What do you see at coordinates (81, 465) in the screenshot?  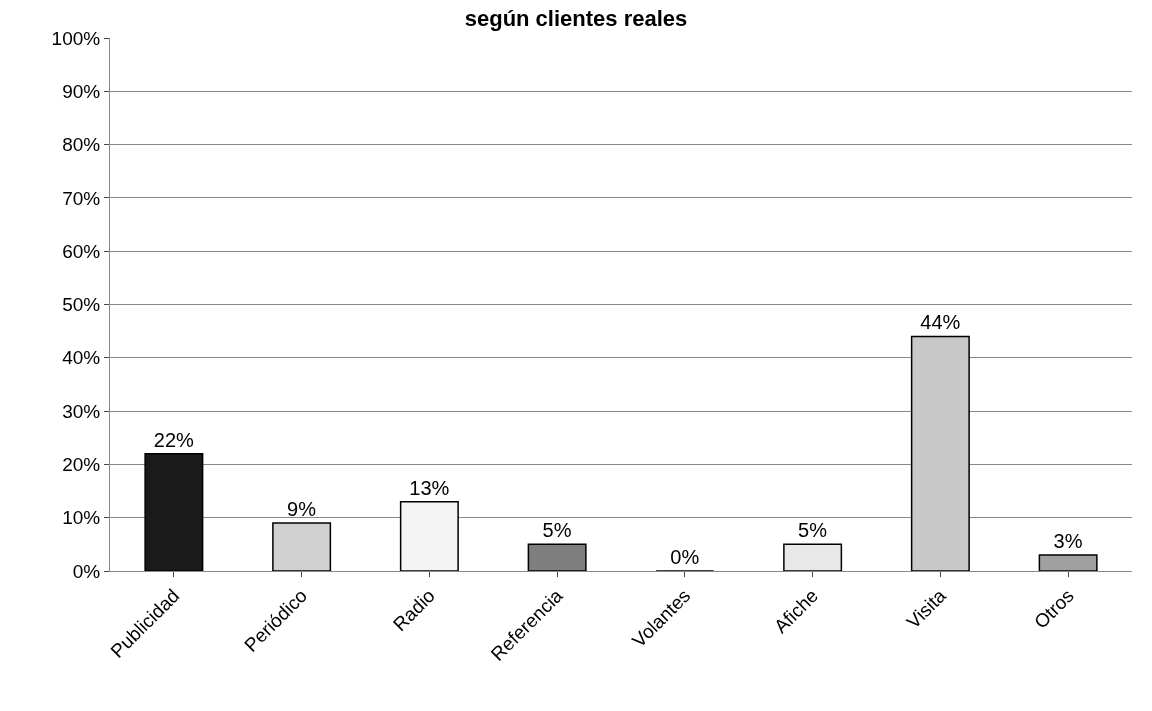 I see `y-tick-label: 20%` at bounding box center [81, 465].